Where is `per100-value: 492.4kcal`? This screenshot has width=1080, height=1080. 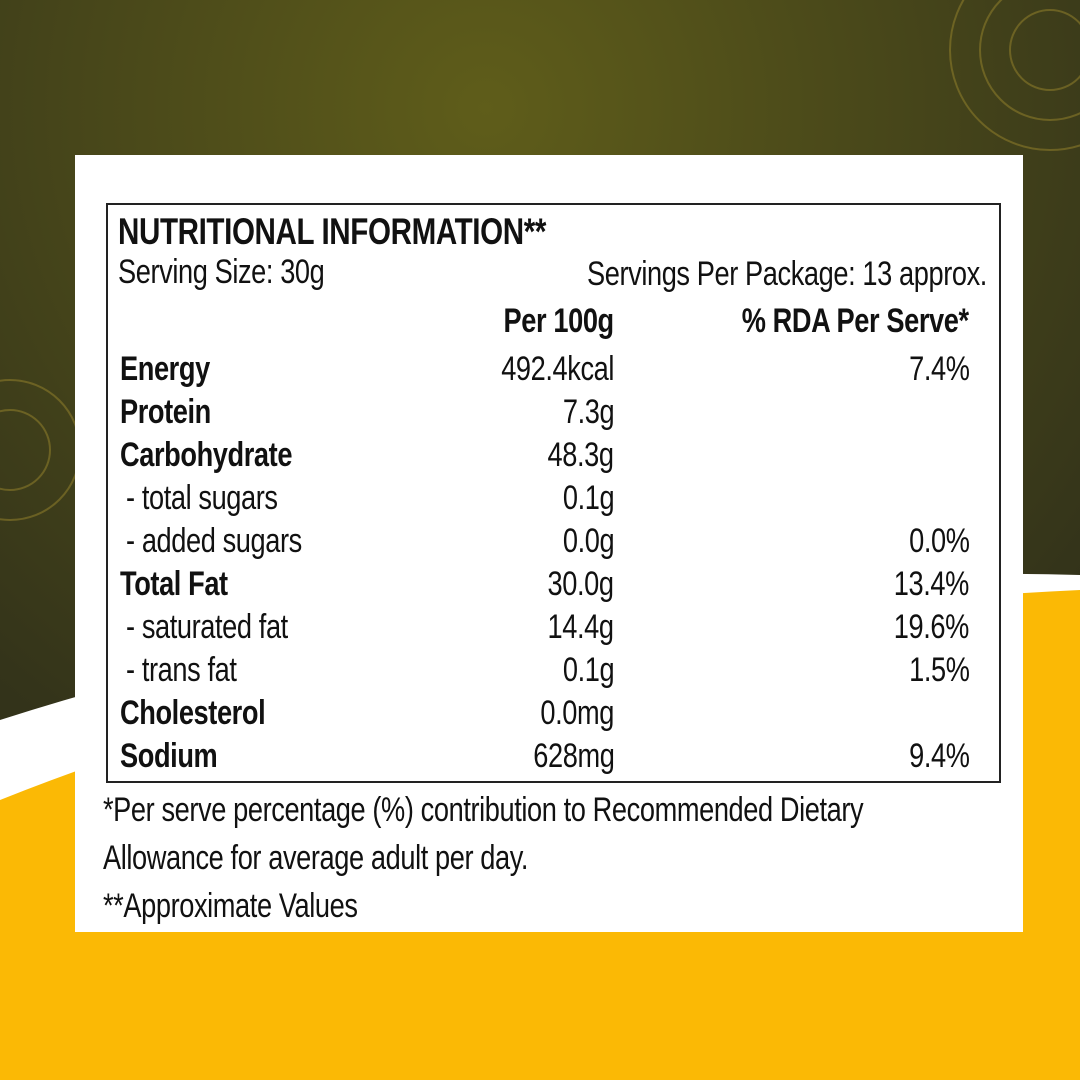 per100-value: 492.4kcal is located at coordinates (557, 369).